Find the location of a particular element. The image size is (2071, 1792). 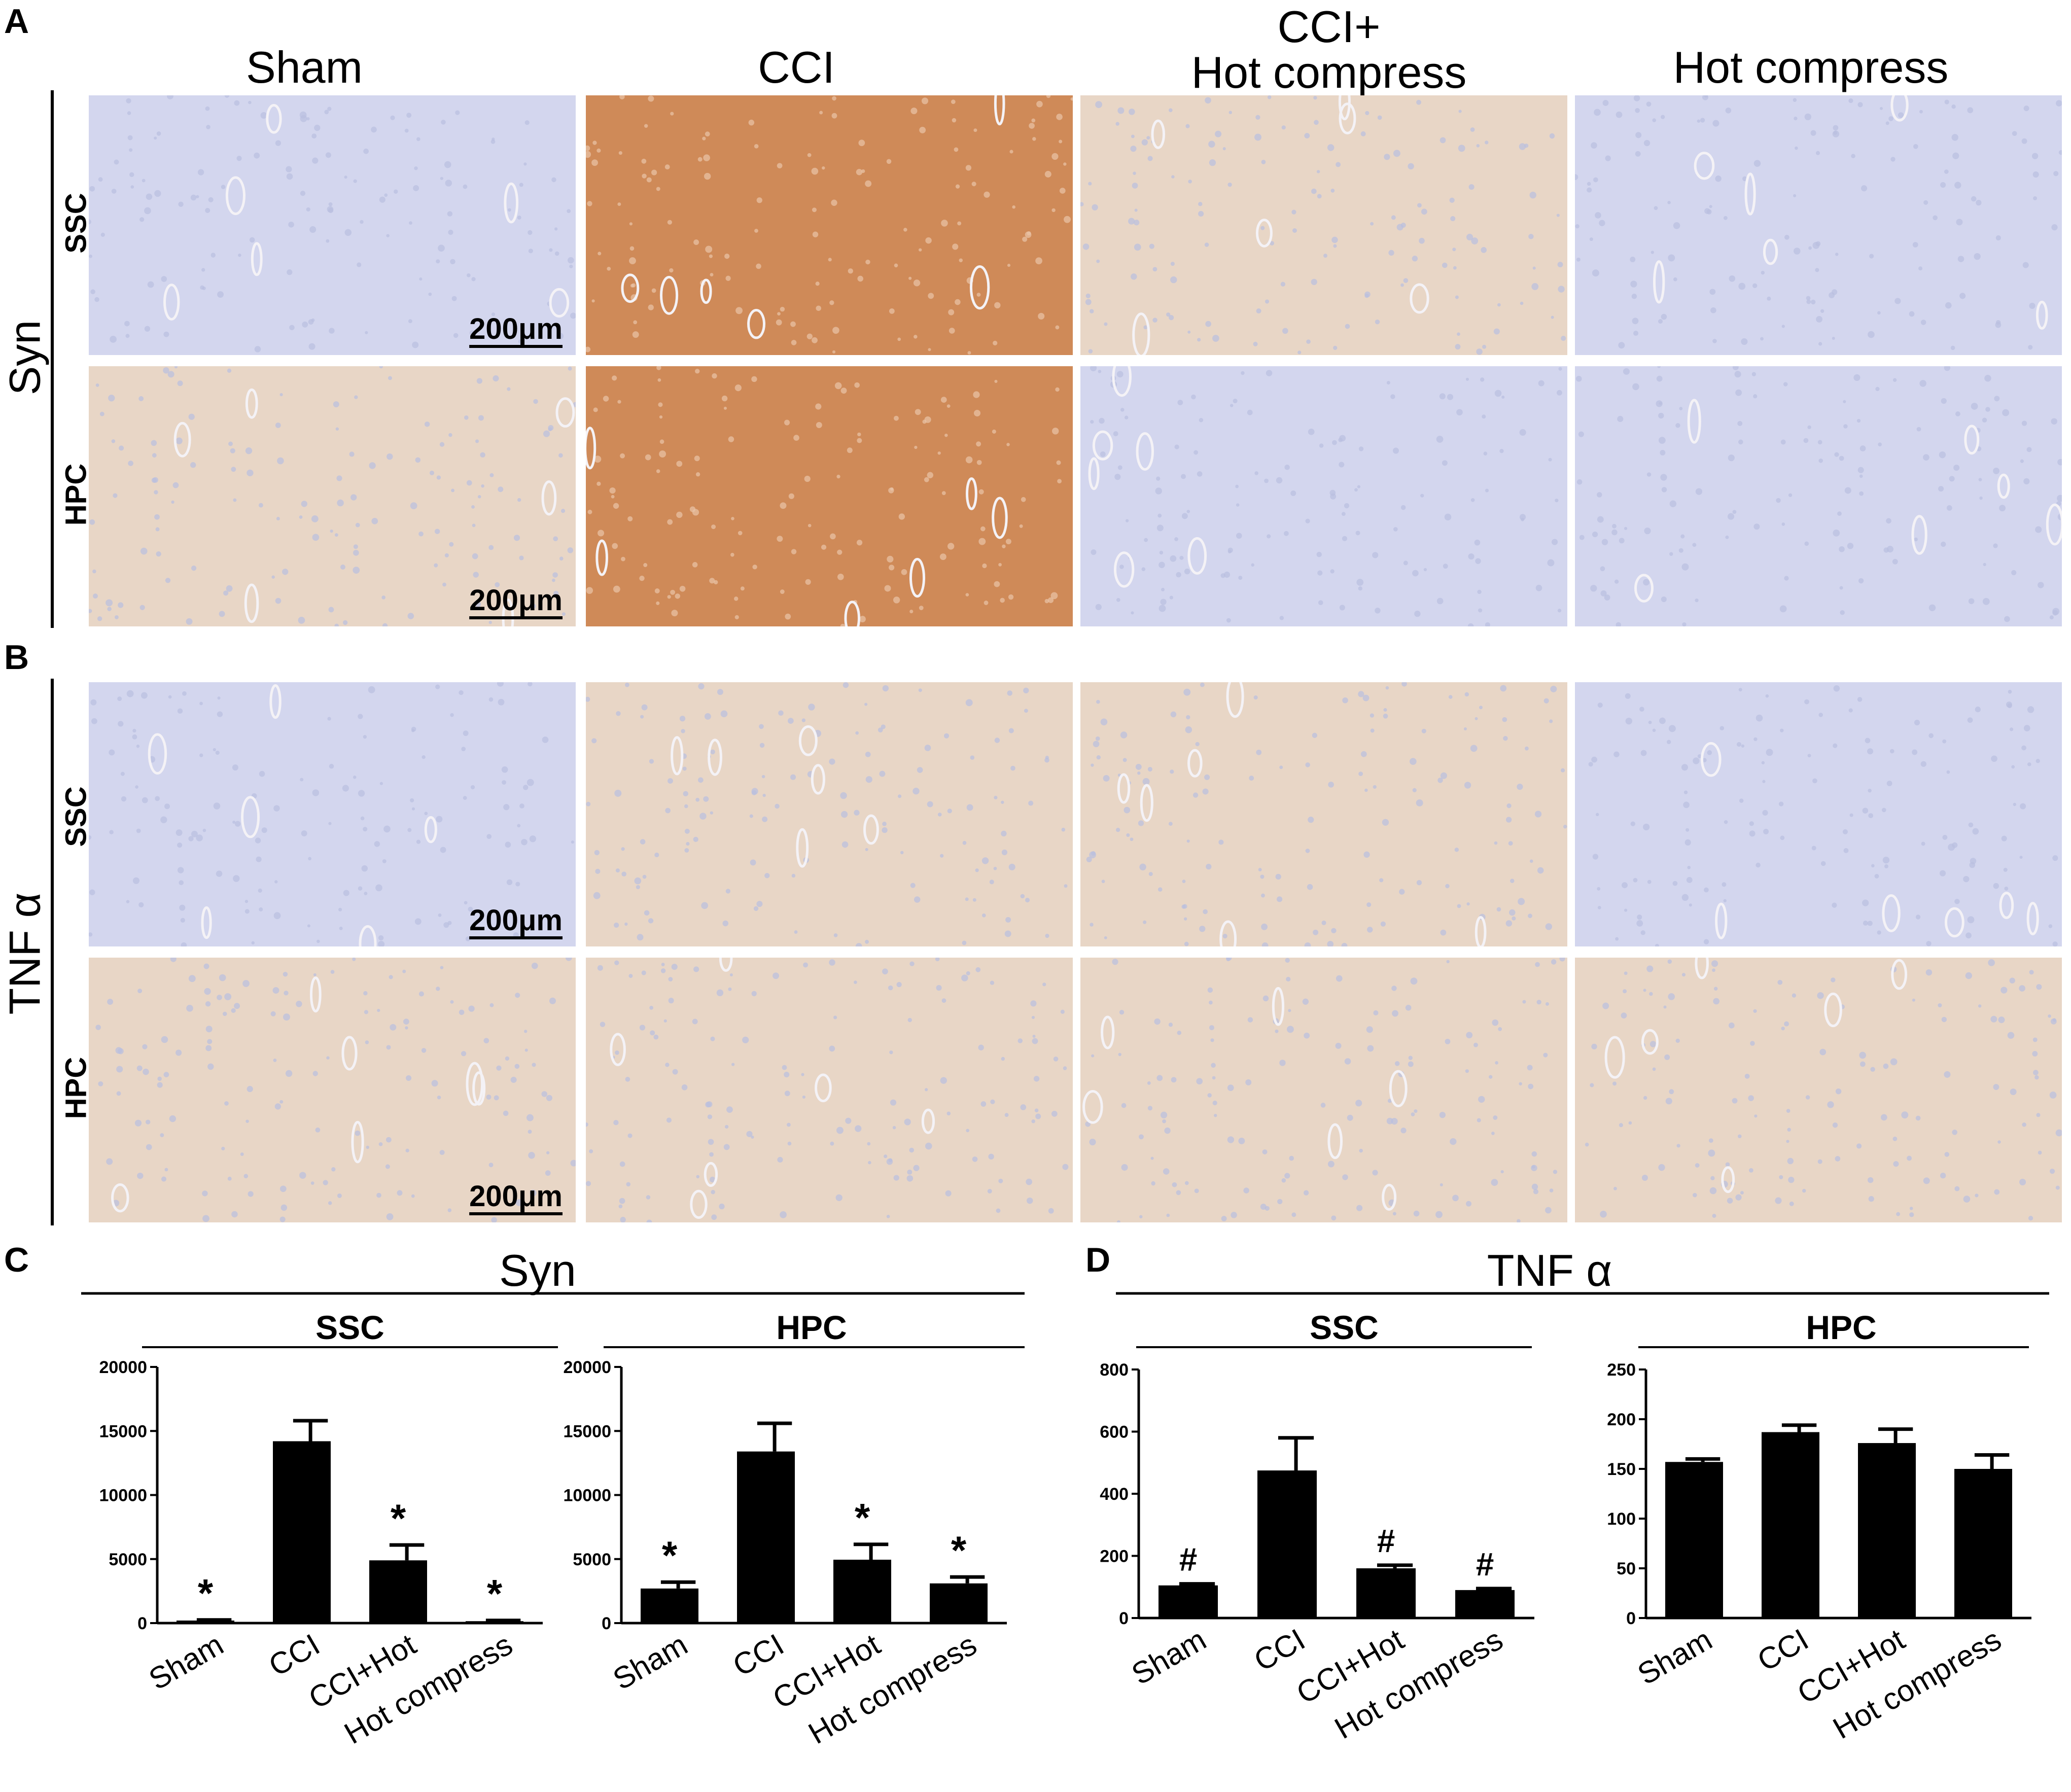

y-tick-label: 800 is located at coordinates (1114, 1370).